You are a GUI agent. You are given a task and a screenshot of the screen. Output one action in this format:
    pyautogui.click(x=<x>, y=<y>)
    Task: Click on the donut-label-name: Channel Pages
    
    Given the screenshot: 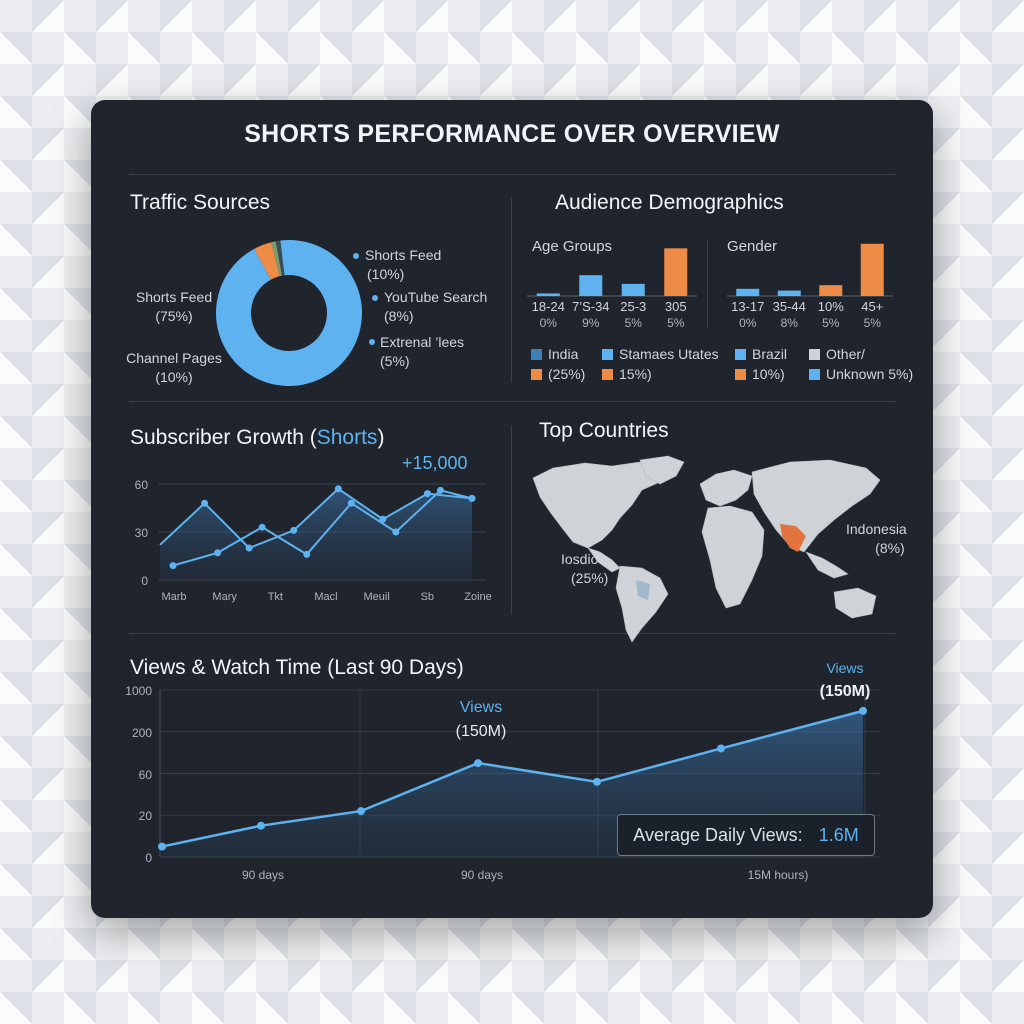 What is the action you would take?
    pyautogui.click(x=174, y=358)
    